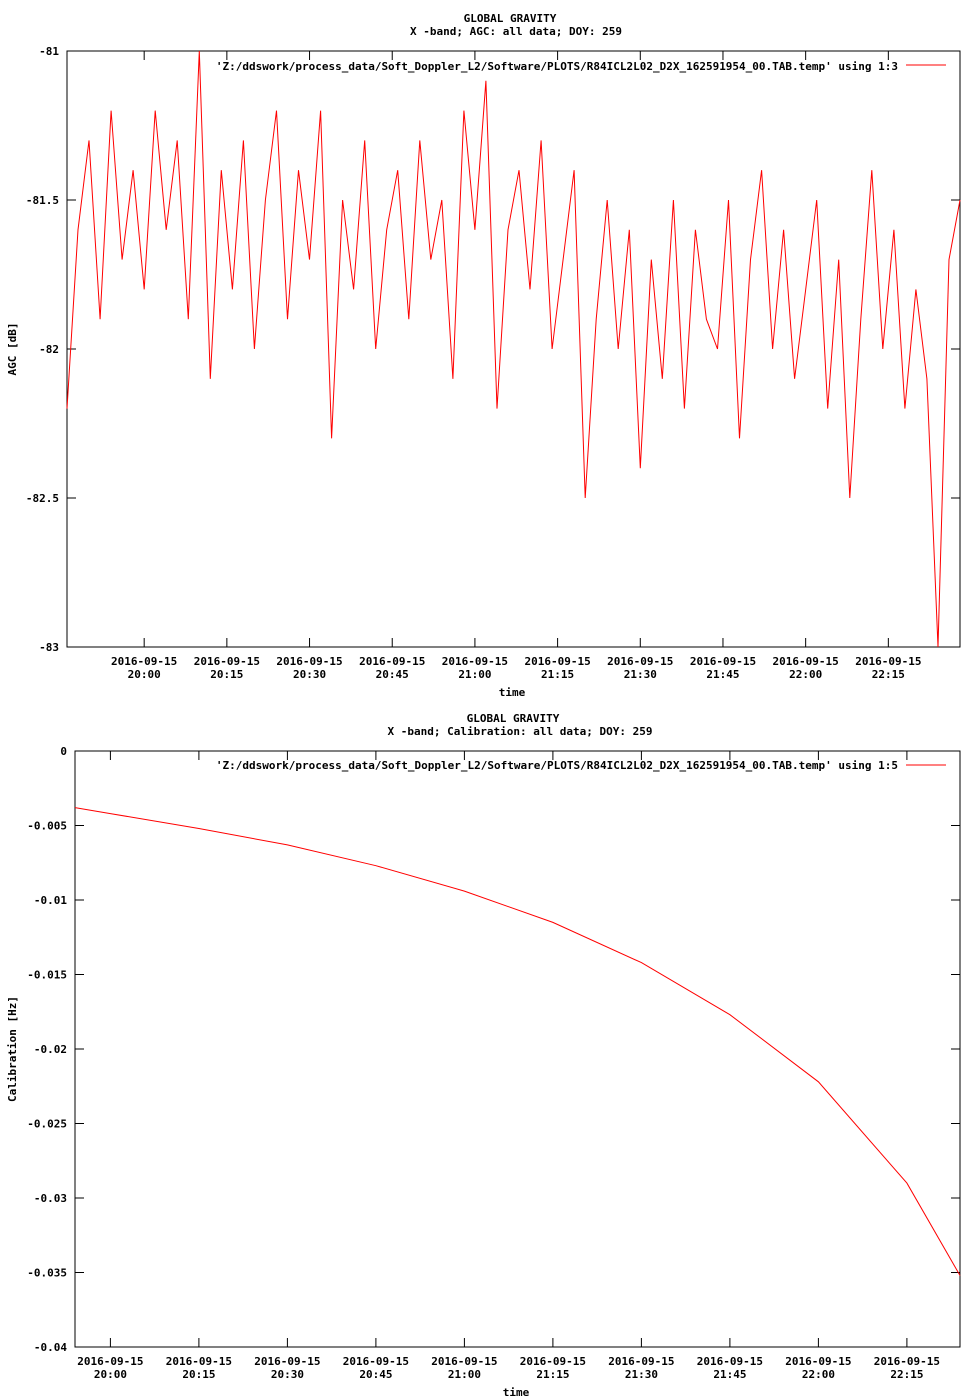 This screenshot has width=980, height=1400. Describe the element at coordinates (309, 674) in the screenshot. I see `c1-x-tick-time: 20:30` at that location.